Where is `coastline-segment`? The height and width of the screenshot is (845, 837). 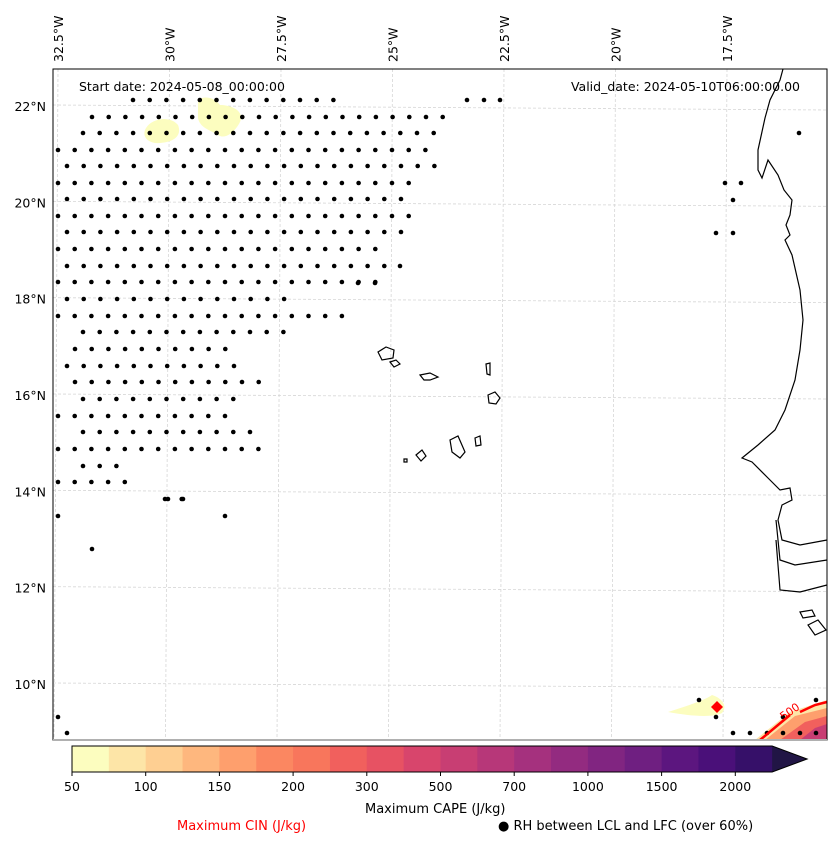
coastline-segment is located at coordinates (801, 566).